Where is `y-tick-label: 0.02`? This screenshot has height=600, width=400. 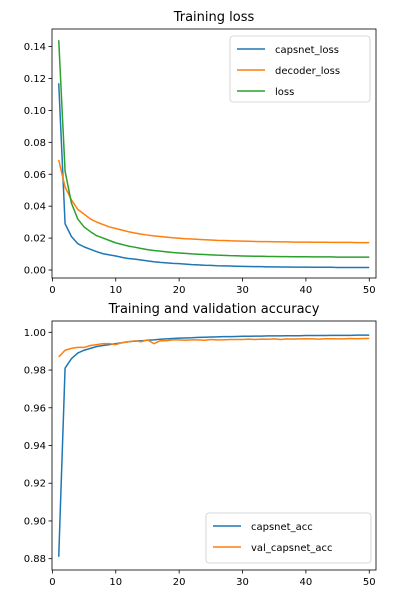 y-tick-label: 0.02 is located at coordinates (35, 239).